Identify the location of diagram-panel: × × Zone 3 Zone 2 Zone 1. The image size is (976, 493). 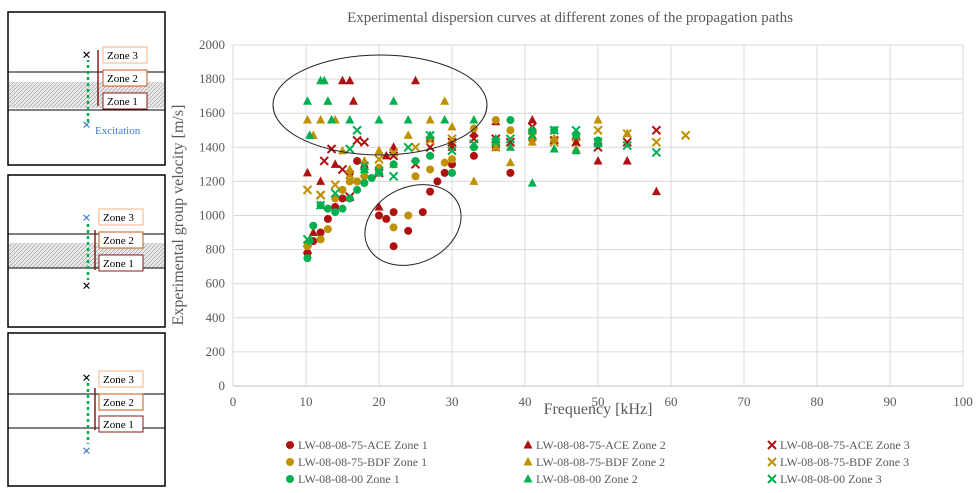
(86, 409).